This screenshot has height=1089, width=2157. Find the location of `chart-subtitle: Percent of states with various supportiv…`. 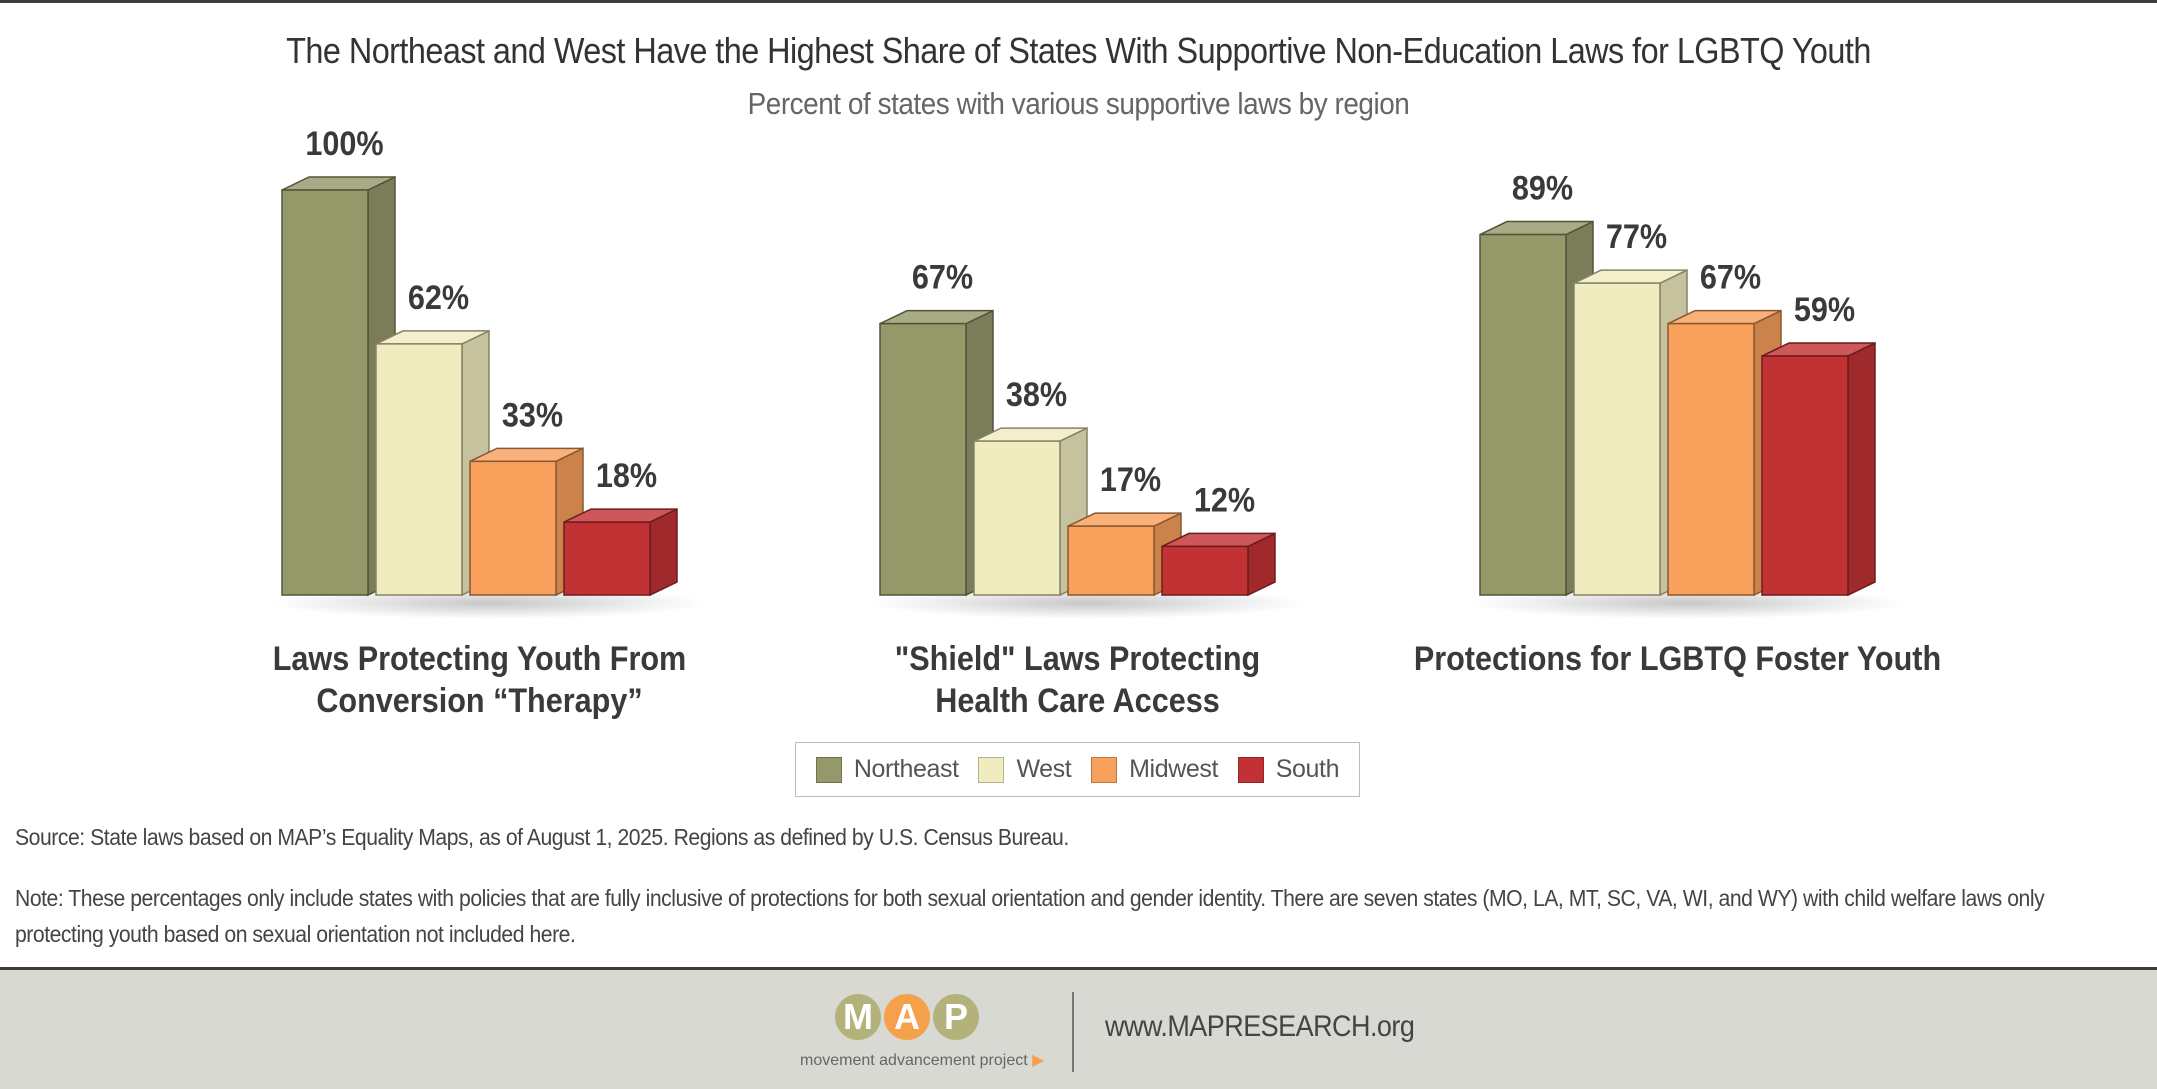

chart-subtitle: Percent of states with various supportiv… is located at coordinates (1078, 103).